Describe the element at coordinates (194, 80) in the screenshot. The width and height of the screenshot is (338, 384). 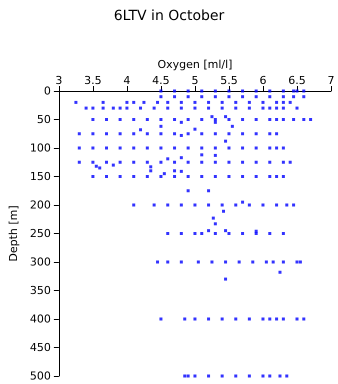
I see `x-tick-label: 5` at that location.